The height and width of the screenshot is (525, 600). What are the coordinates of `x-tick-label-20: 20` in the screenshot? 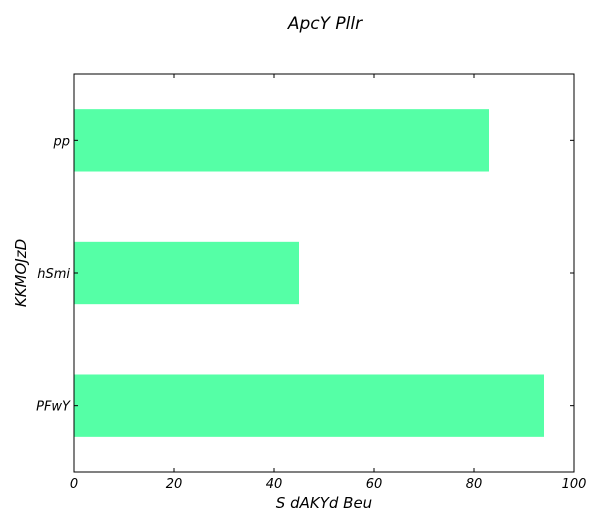 It's located at (174, 484).